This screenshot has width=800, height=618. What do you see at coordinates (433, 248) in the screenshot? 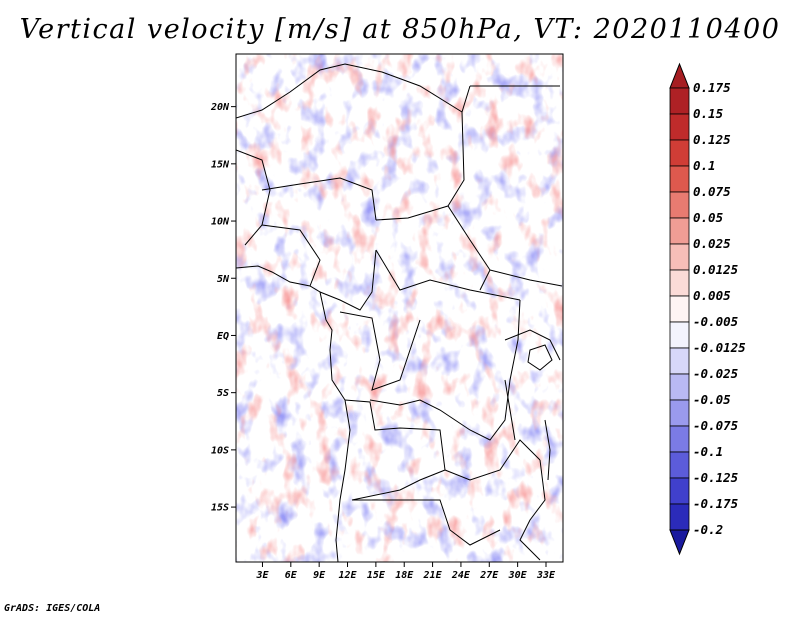
I see `border-chad` at bounding box center [433, 248].